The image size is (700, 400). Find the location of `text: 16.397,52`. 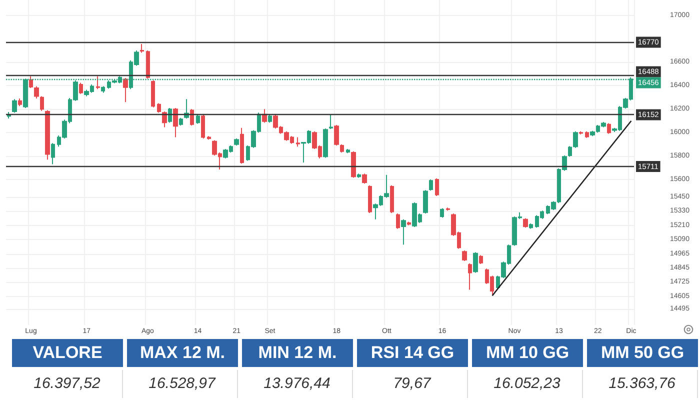

text: 16.397,52 is located at coordinates (67, 384).